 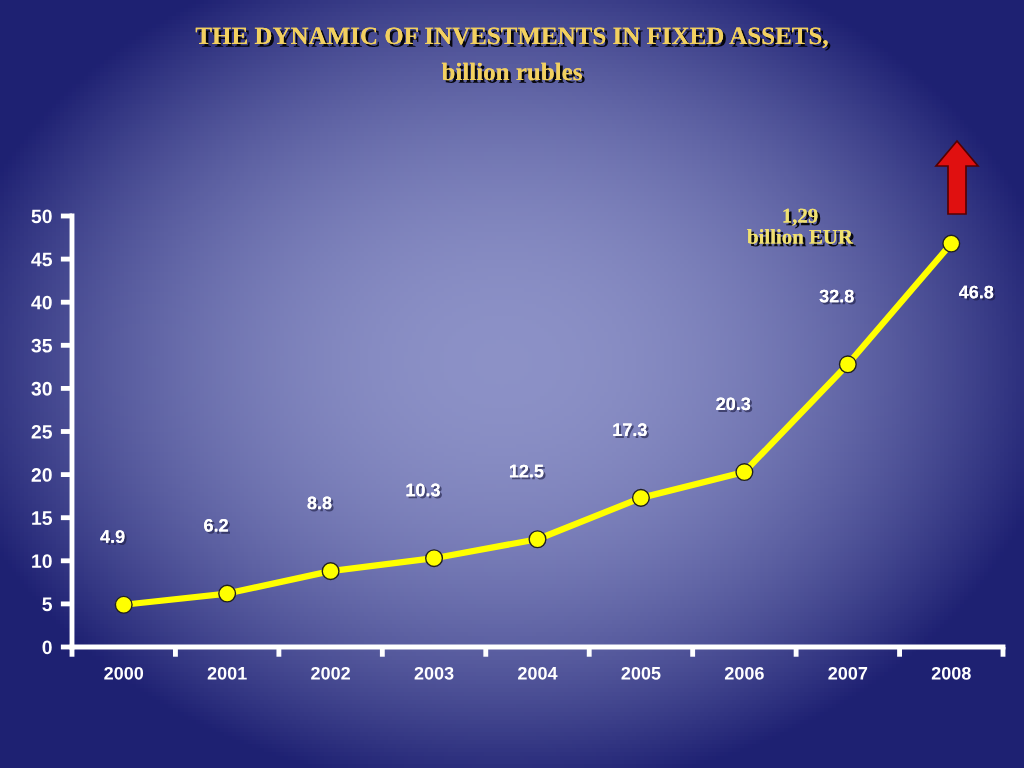 What do you see at coordinates (41, 388) in the screenshot?
I see `y-tick-label: 30` at bounding box center [41, 388].